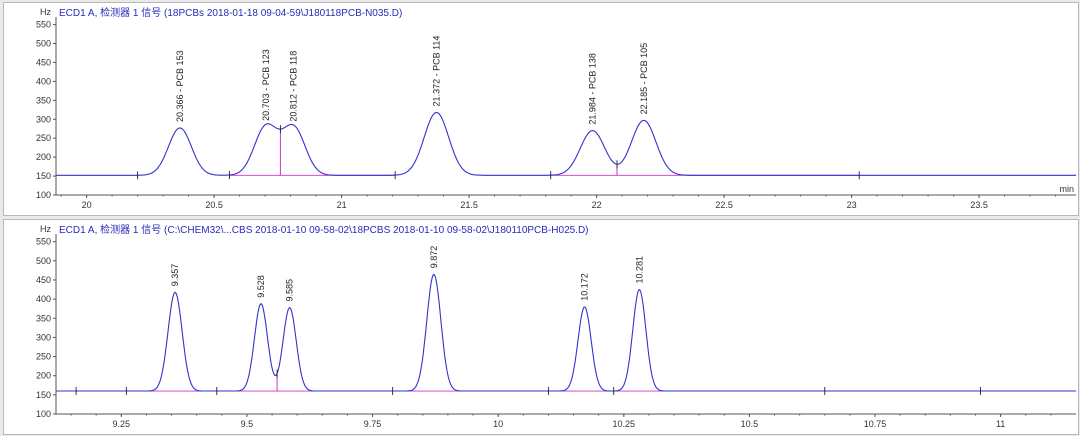  Describe the element at coordinates (597, 205) in the screenshot. I see `x-tick-label: 22` at that location.